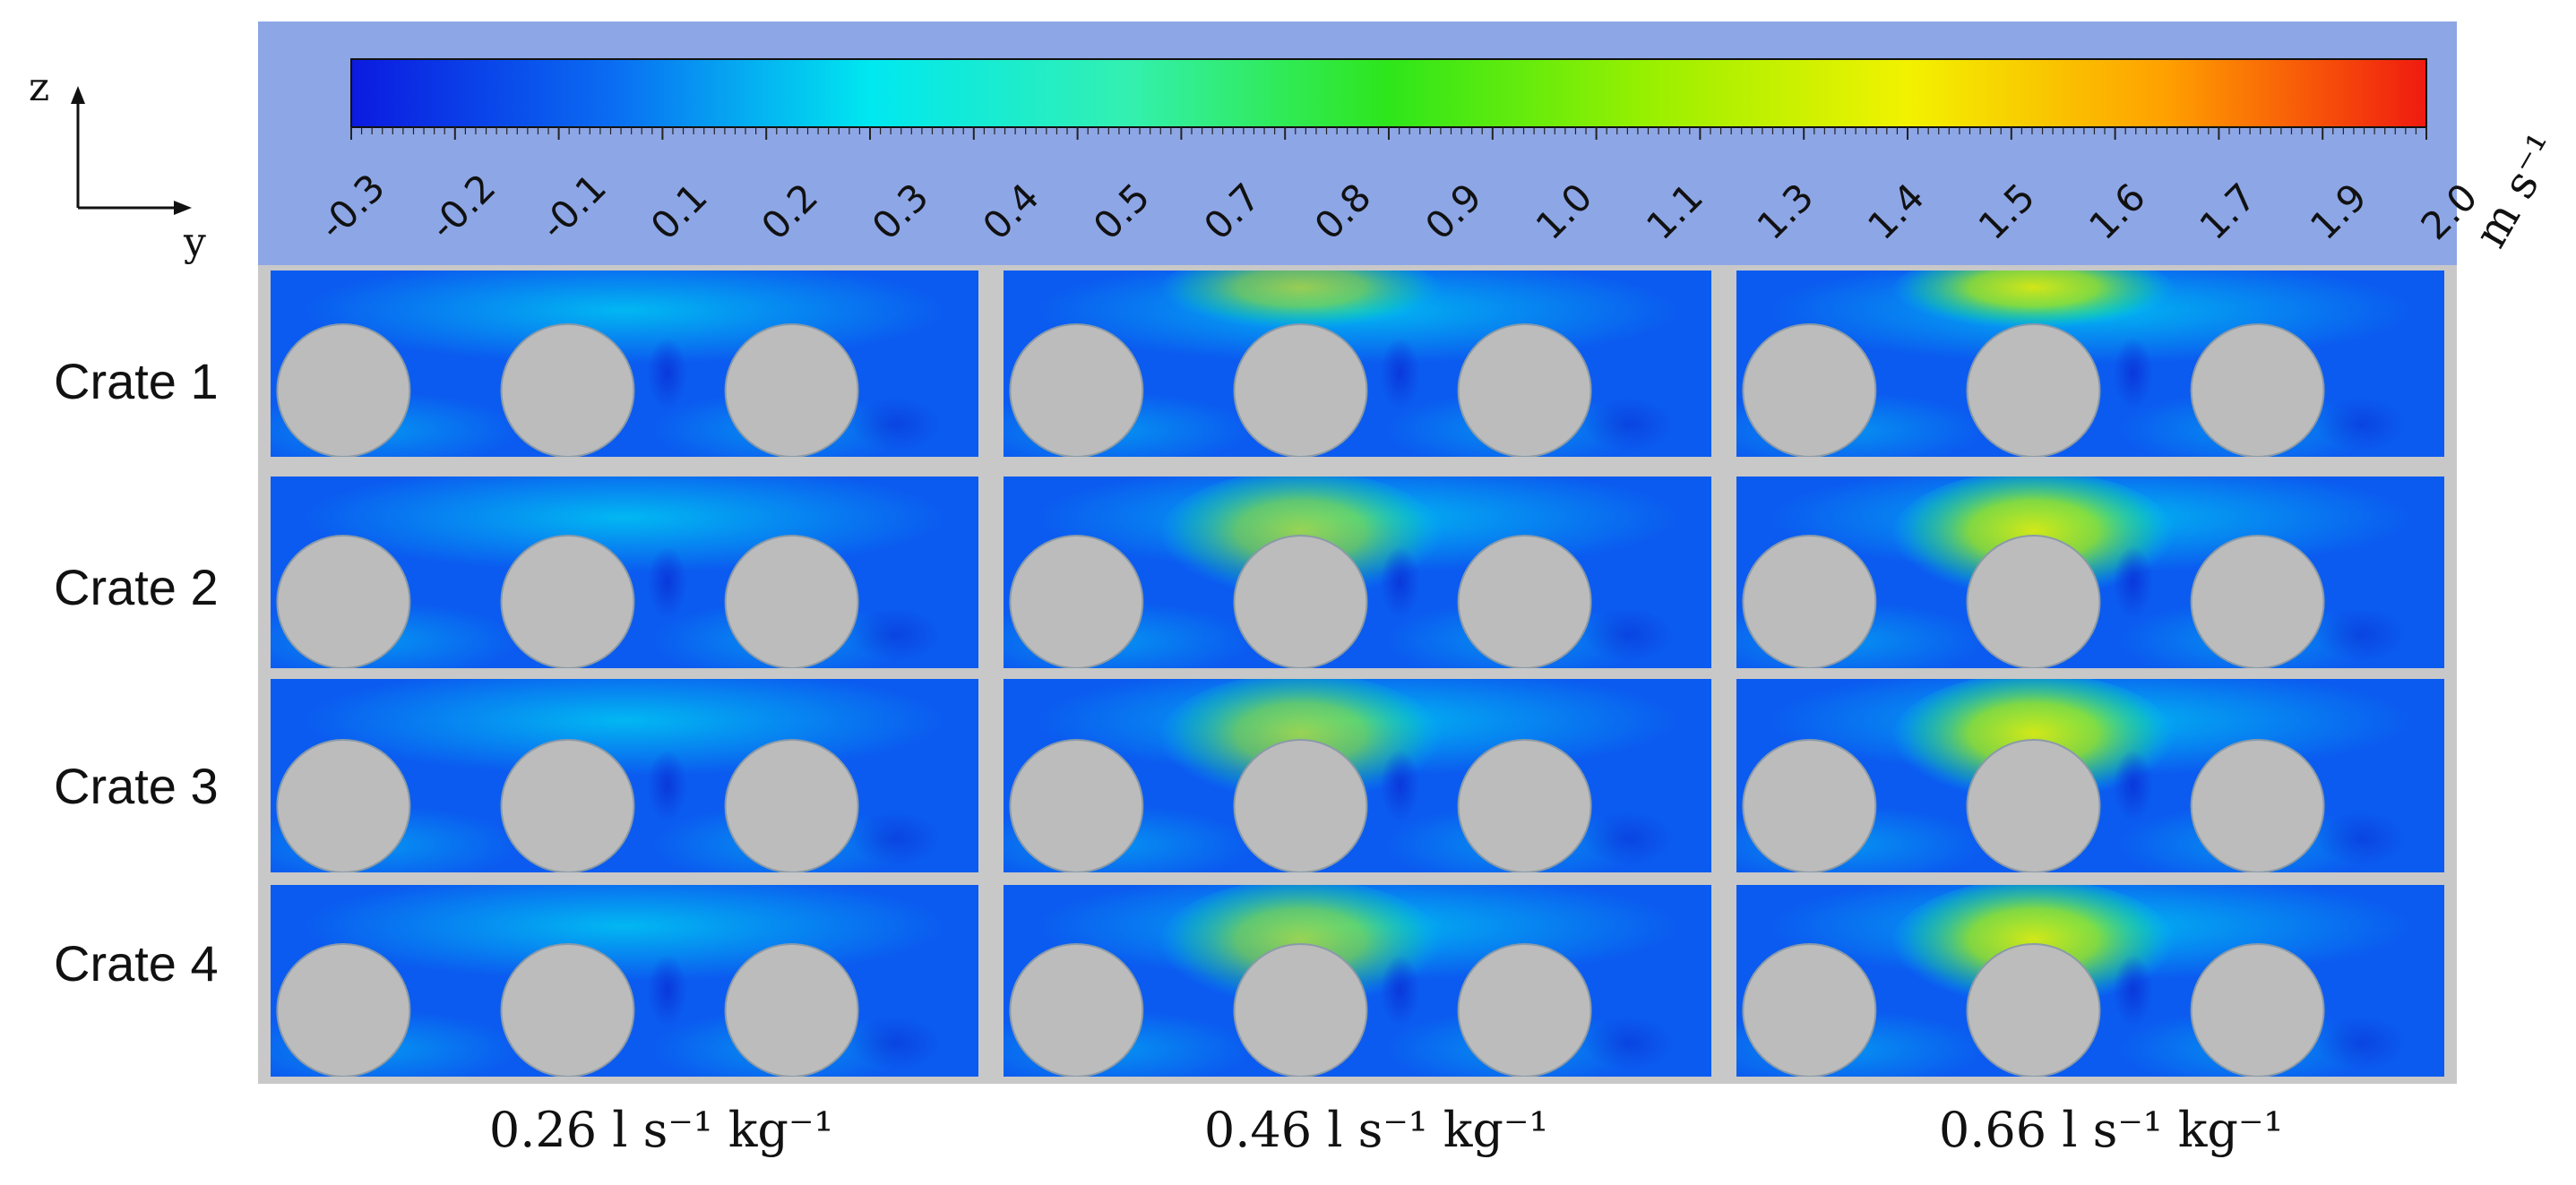  What do you see at coordinates (136, 381) in the screenshot?
I see `row-label-crate-1: Crate 1` at bounding box center [136, 381].